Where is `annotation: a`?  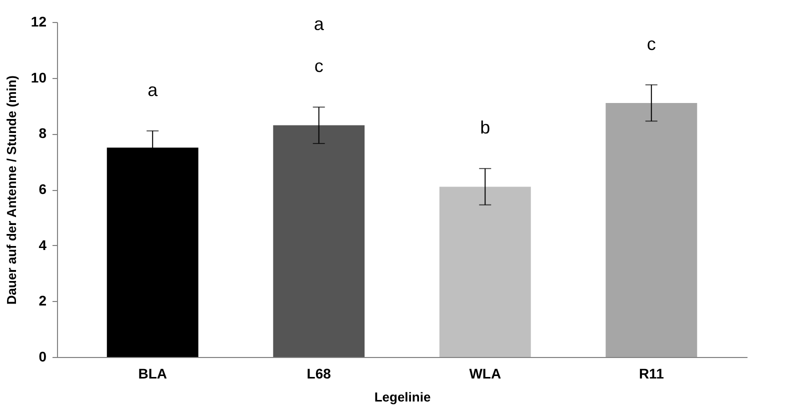 annotation: a is located at coordinates (319, 24).